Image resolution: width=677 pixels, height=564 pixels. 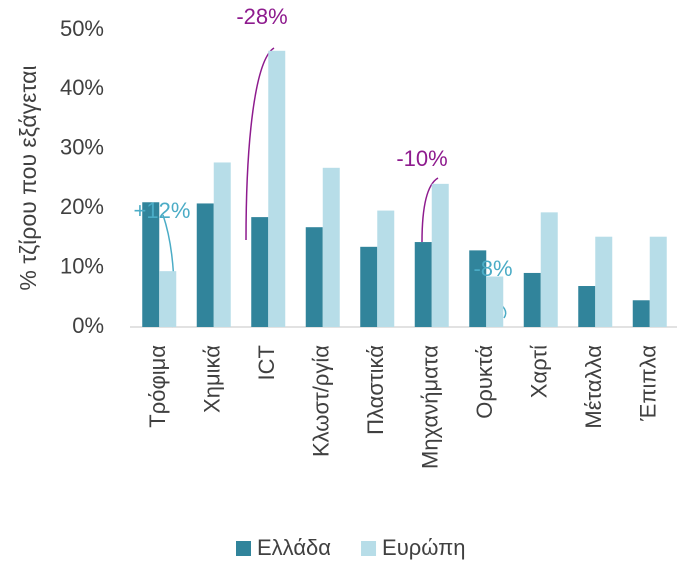 I want to click on x-tick-label: ICT, so click(x=266, y=362).